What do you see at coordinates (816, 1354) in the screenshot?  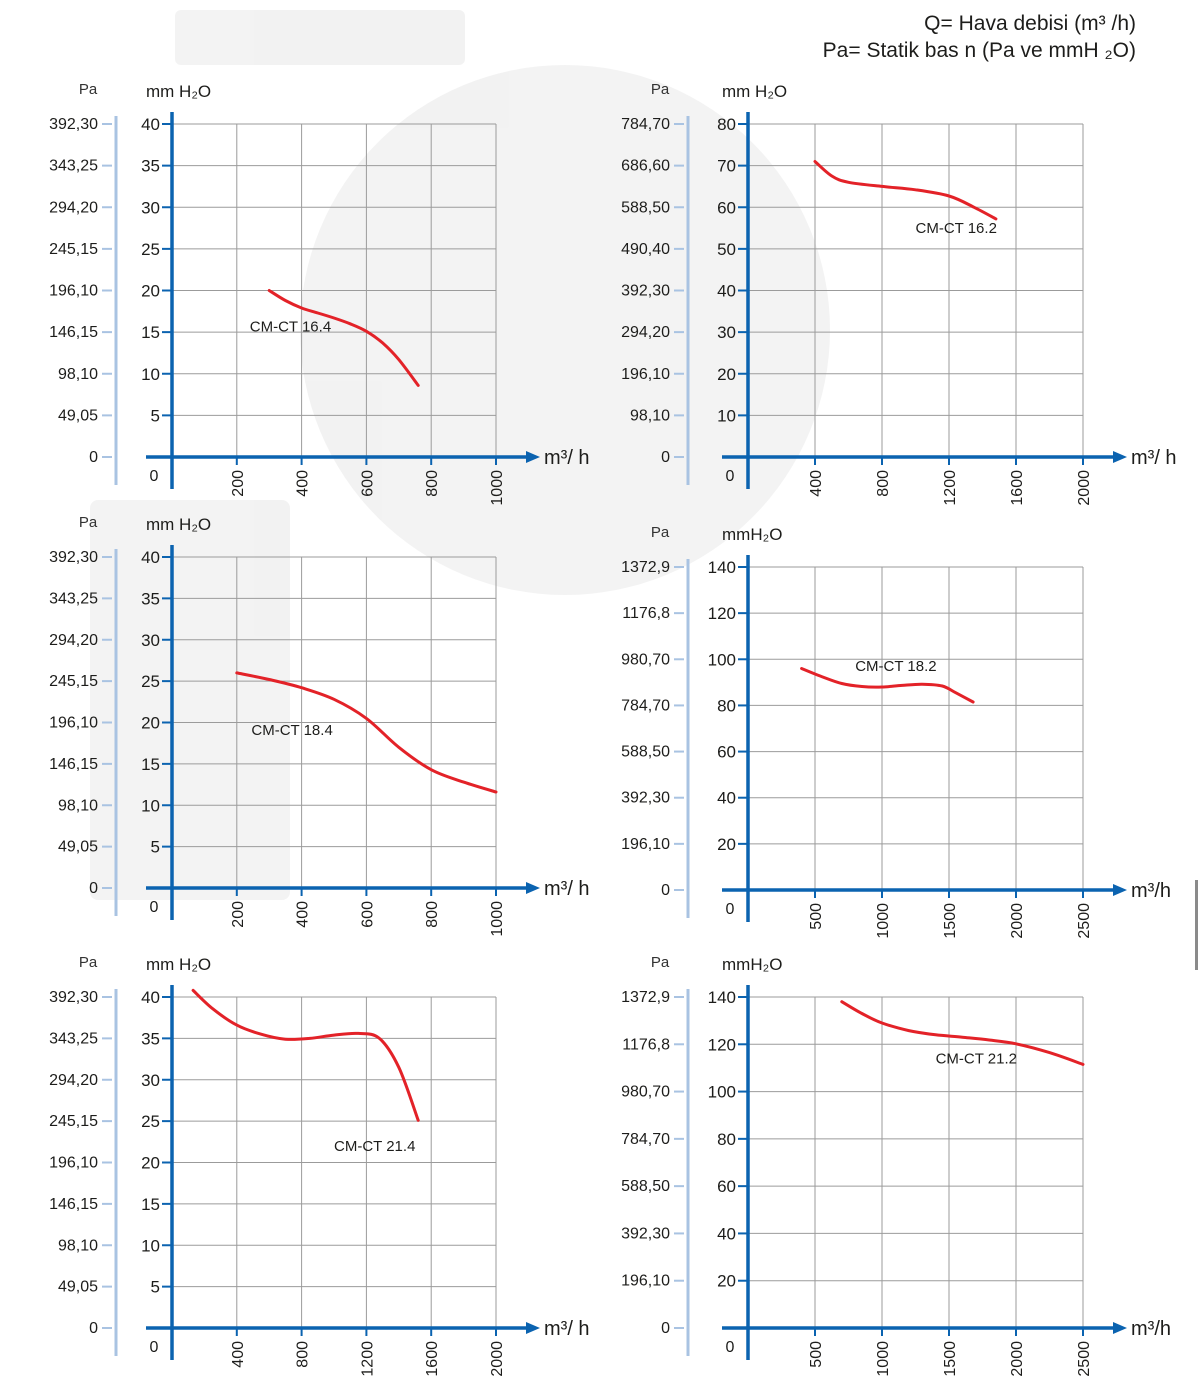 I see `x-tick-label: 500` at bounding box center [816, 1354].